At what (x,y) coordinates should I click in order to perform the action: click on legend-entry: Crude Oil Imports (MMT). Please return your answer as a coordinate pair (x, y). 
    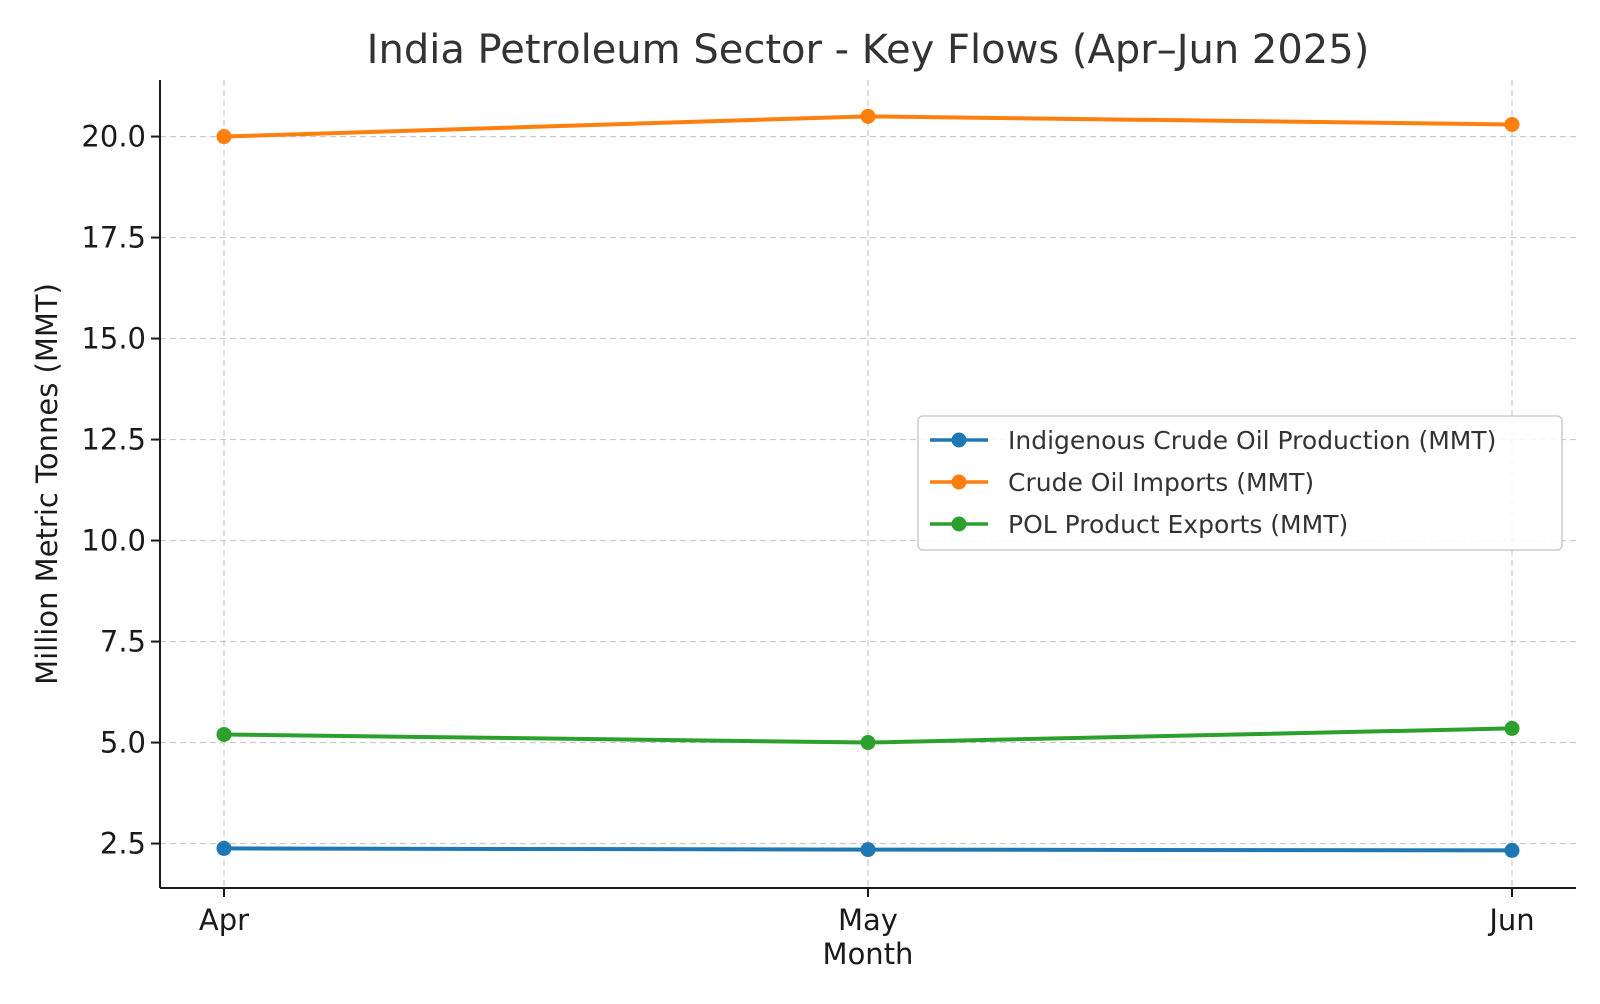
    Looking at the image, I should click on (1122, 482).